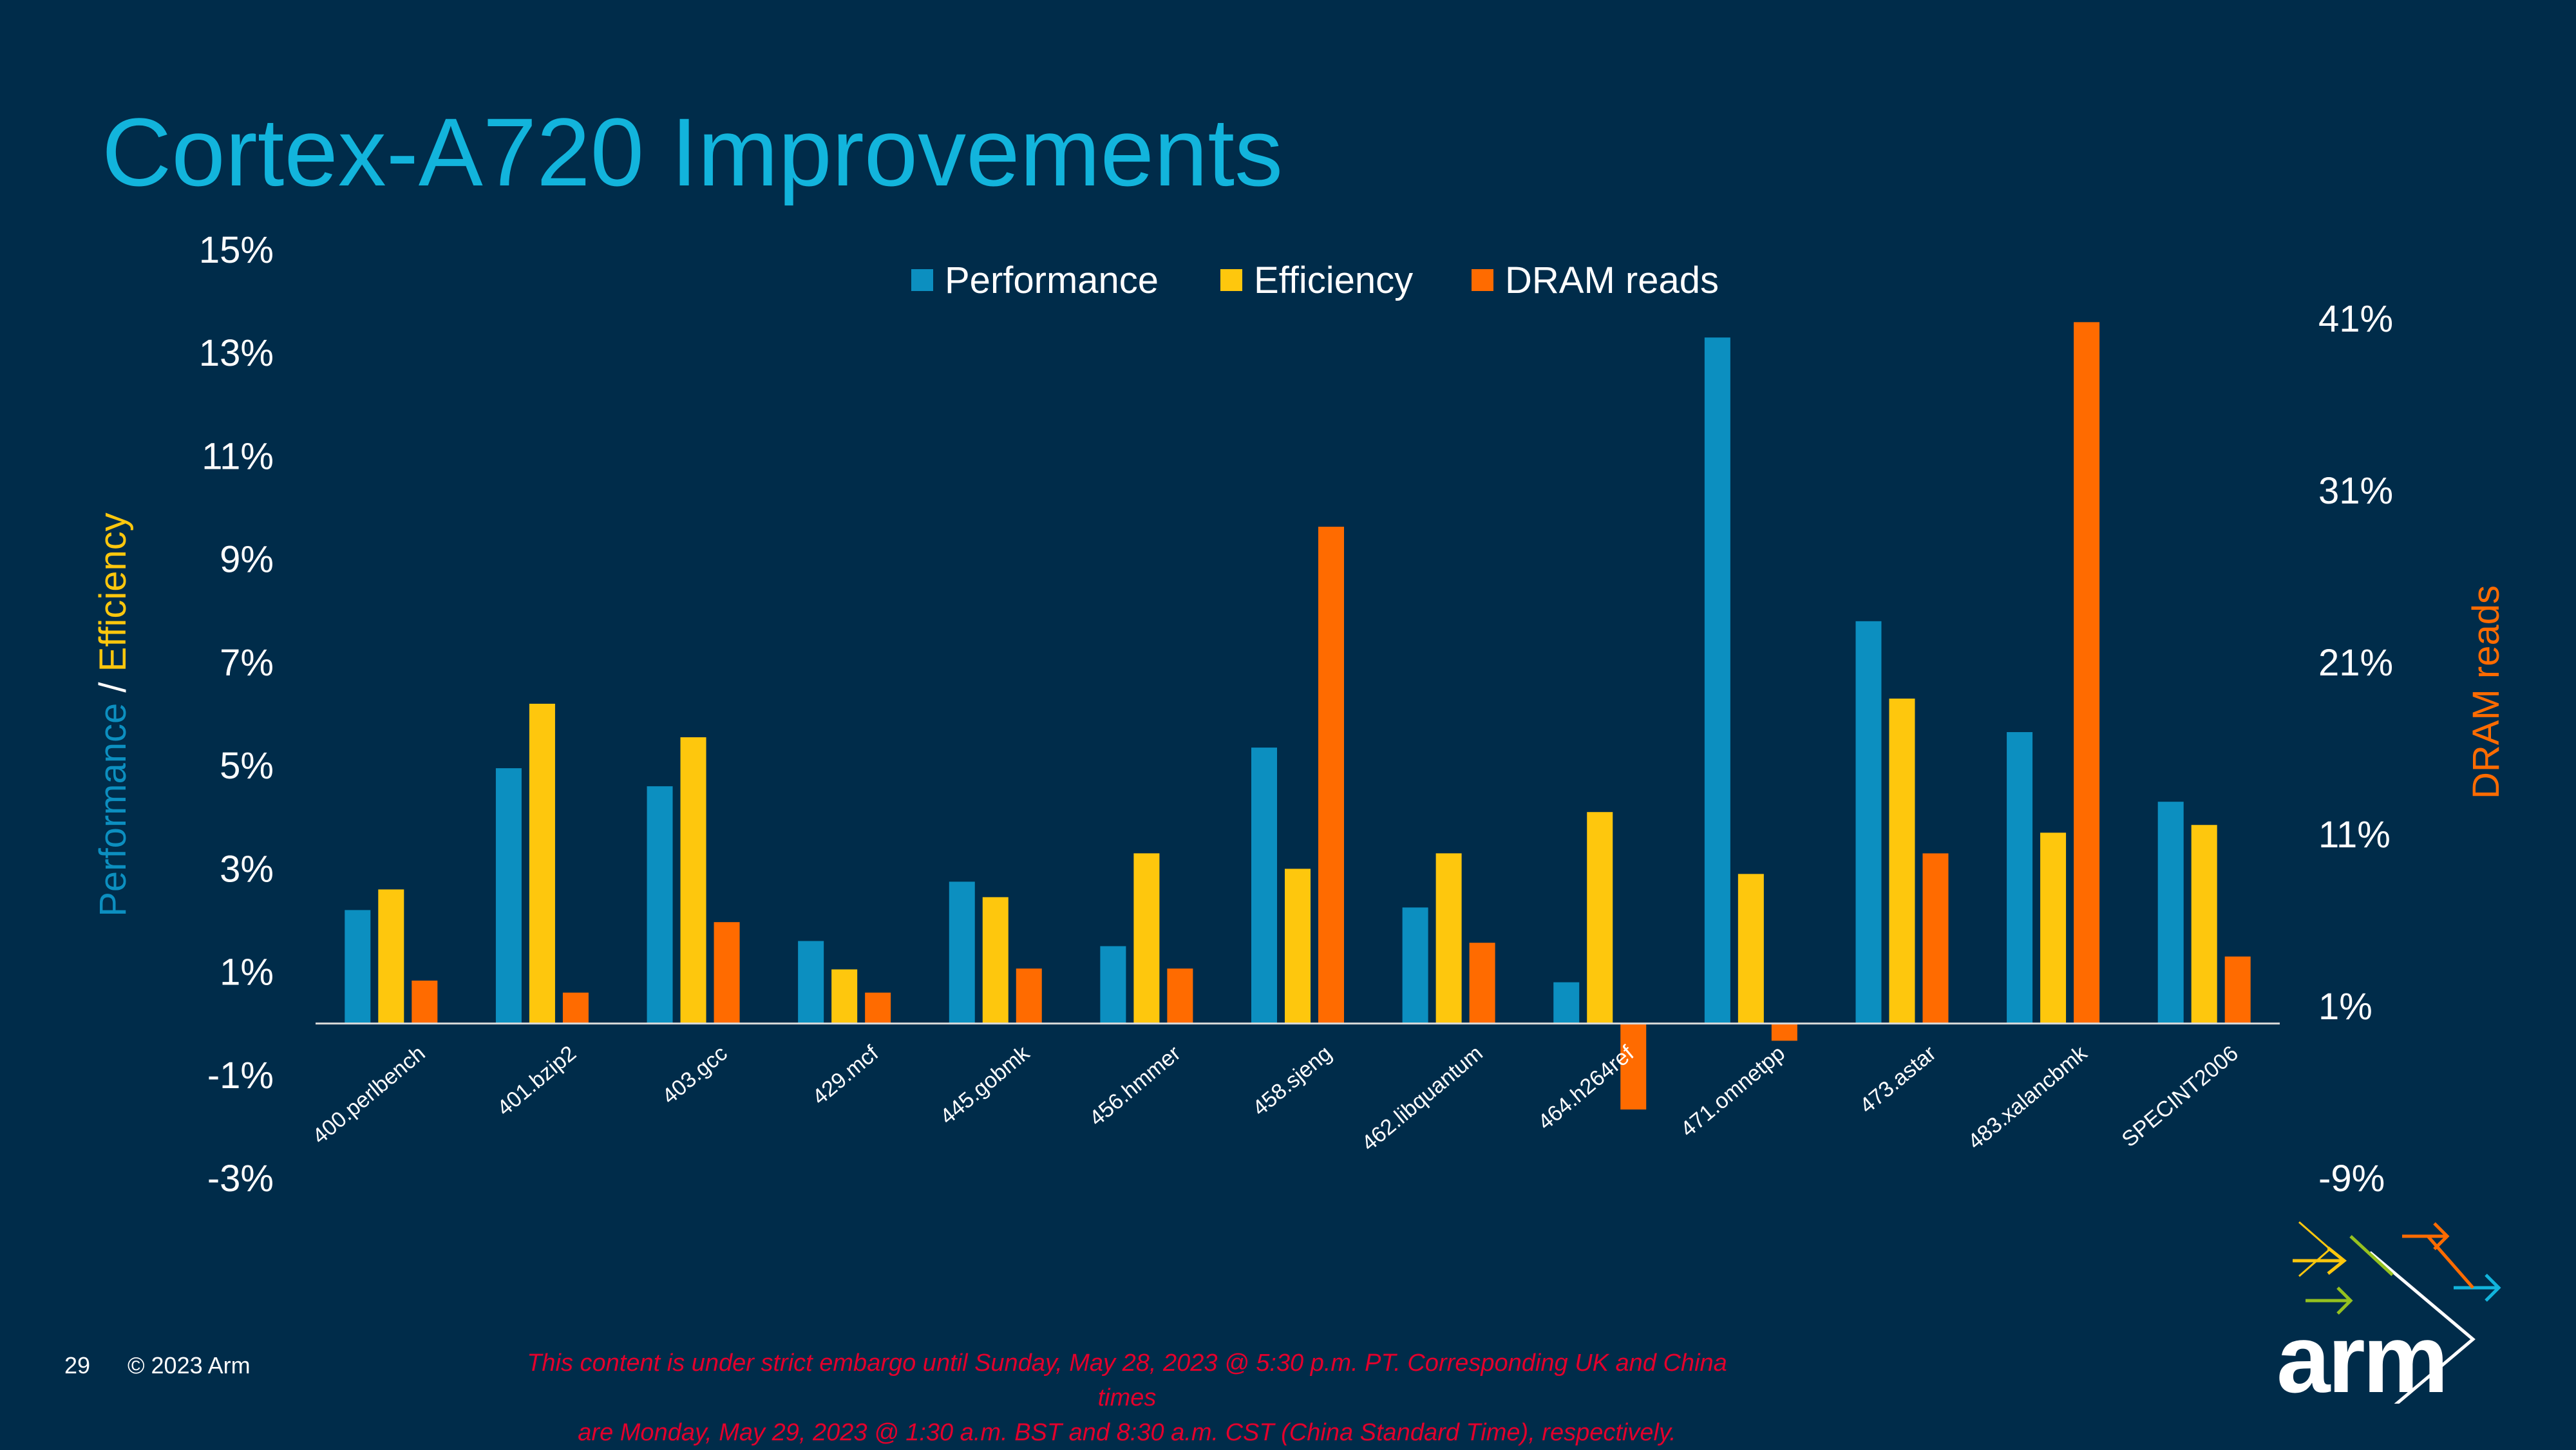  Describe the element at coordinates (247, 663) in the screenshot. I see `y-tick-label-left: 7%` at that location.